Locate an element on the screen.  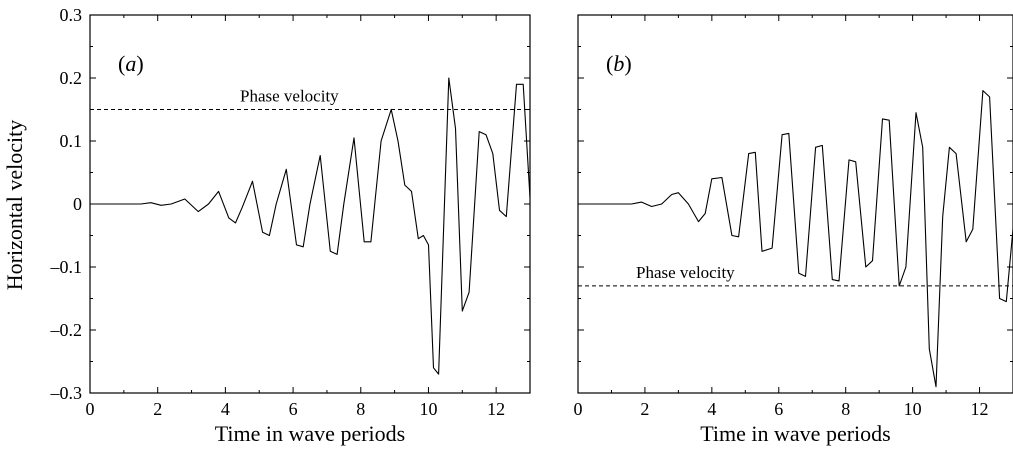
y-tick-label: –0.1 is located at coordinates (66, 267).